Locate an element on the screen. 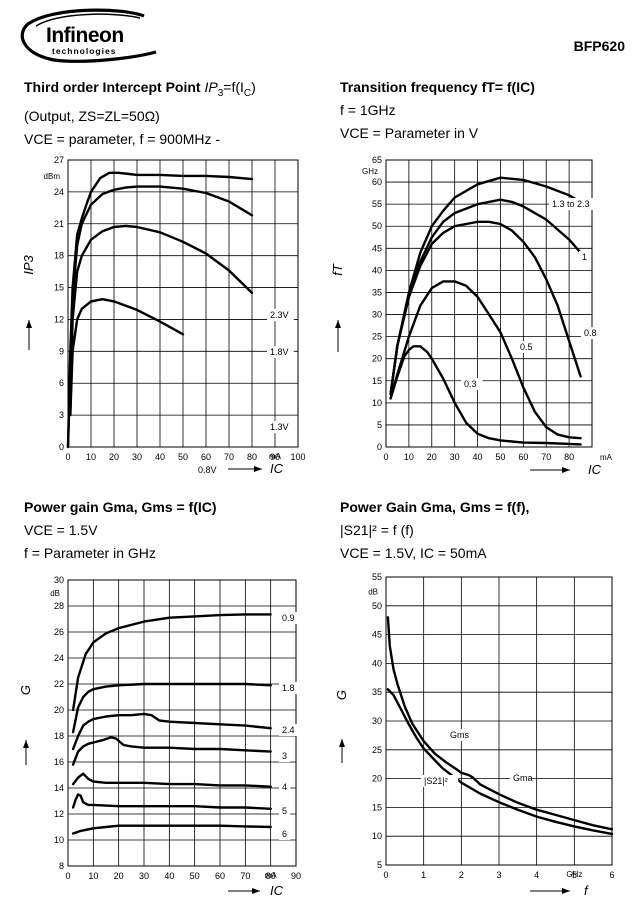  y-axis-label: IP3 is located at coordinates (28, 264).